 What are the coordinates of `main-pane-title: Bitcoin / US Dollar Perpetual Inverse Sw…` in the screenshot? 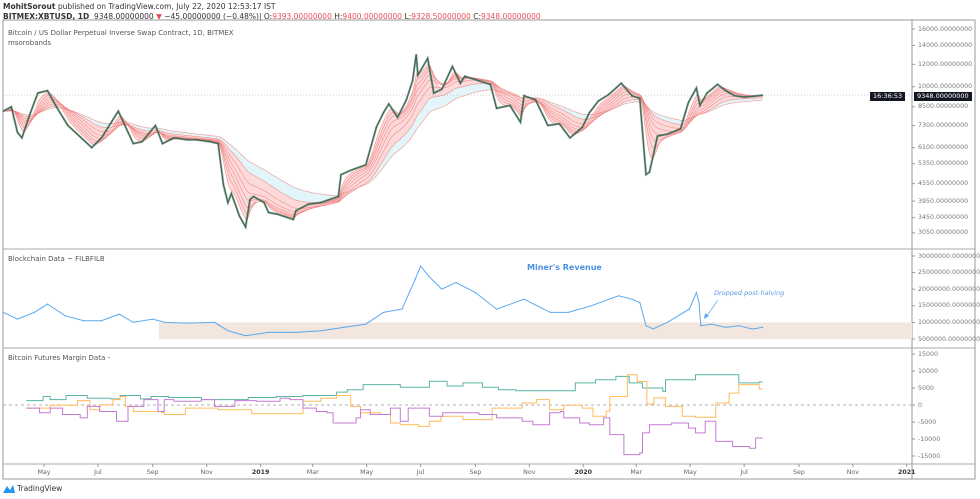 It's located at (121, 33).